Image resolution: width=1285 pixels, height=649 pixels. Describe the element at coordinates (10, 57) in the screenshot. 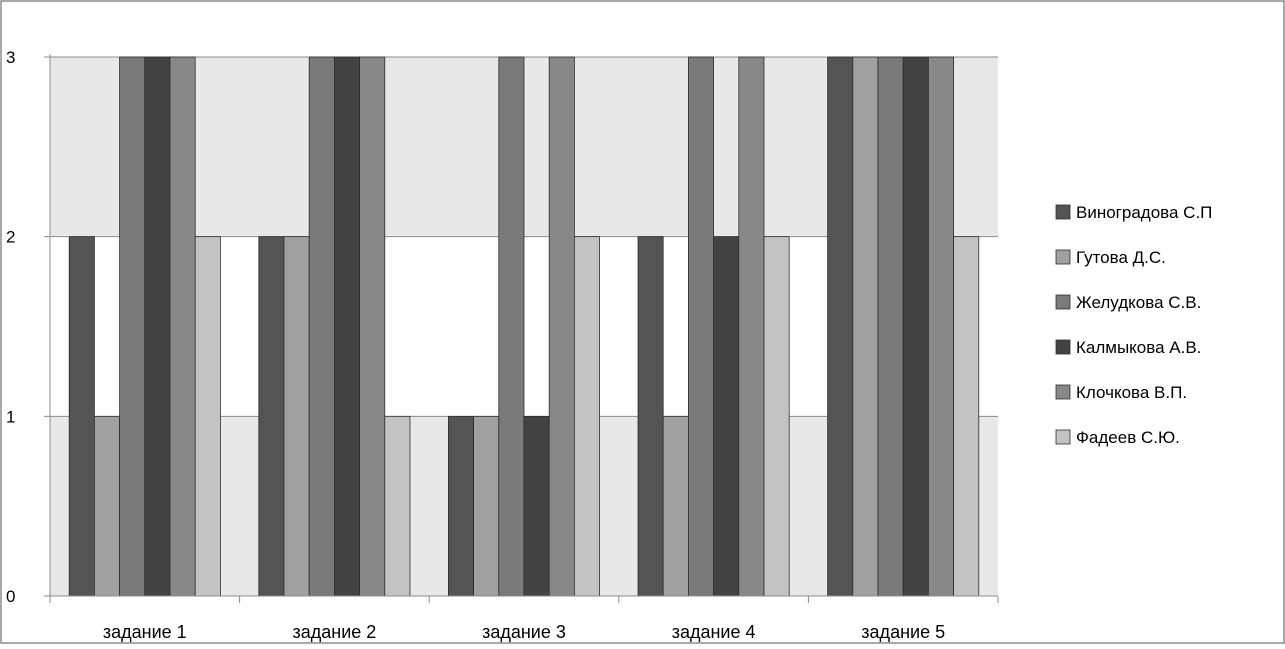

I see `y-tick-label: 3` at that location.